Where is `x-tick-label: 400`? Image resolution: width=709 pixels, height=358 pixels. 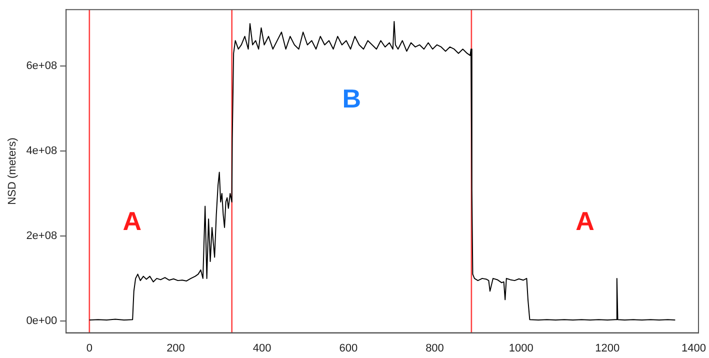
x-tick-label: 400 is located at coordinates (262, 348).